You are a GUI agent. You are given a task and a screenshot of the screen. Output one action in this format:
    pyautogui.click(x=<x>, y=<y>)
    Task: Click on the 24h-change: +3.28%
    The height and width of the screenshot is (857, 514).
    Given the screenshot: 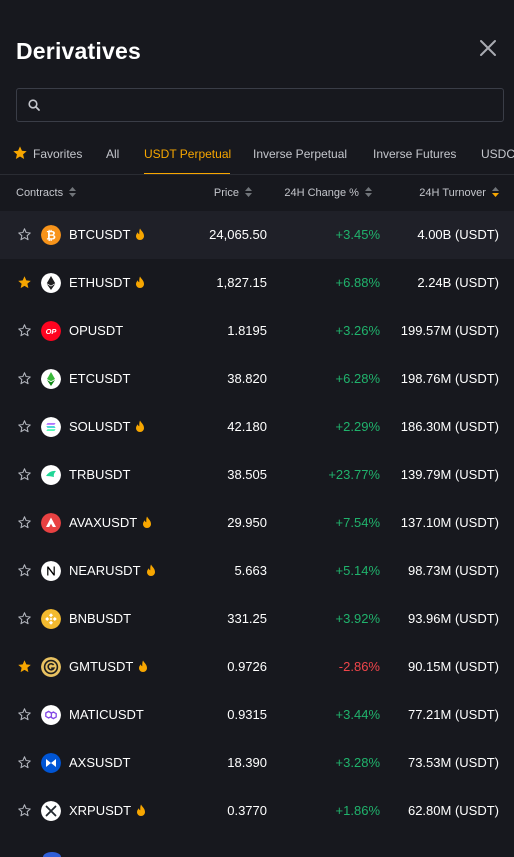 What is the action you would take?
    pyautogui.click(x=357, y=762)
    